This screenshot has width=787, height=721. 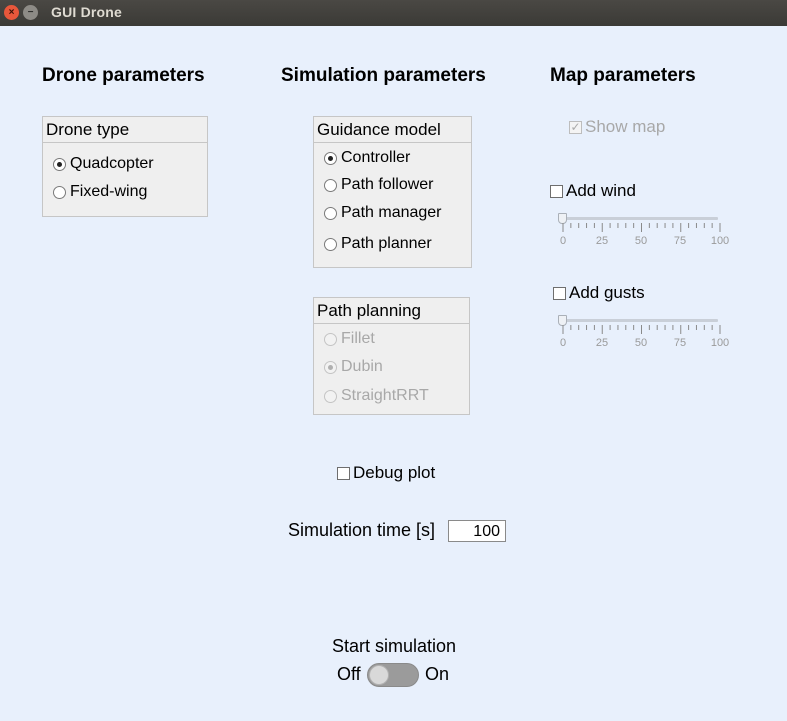 I want to click on radio-fixed-wing: Fixed-wing, so click(x=100, y=192).